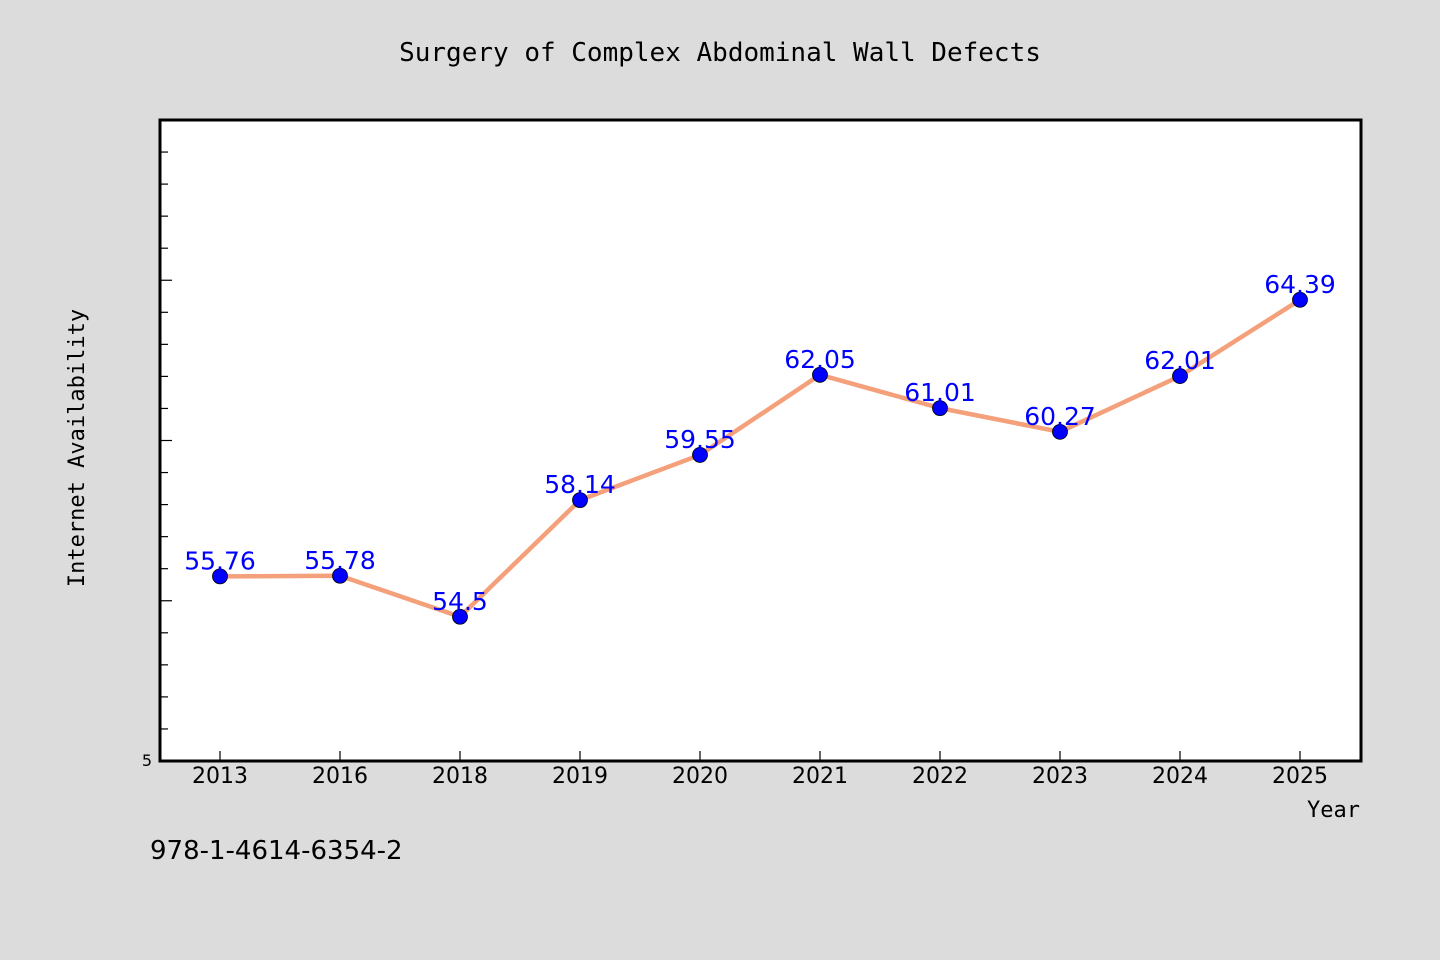 The image size is (1440, 960). What do you see at coordinates (460, 601) in the screenshot?
I see `data-label: 54.5` at bounding box center [460, 601].